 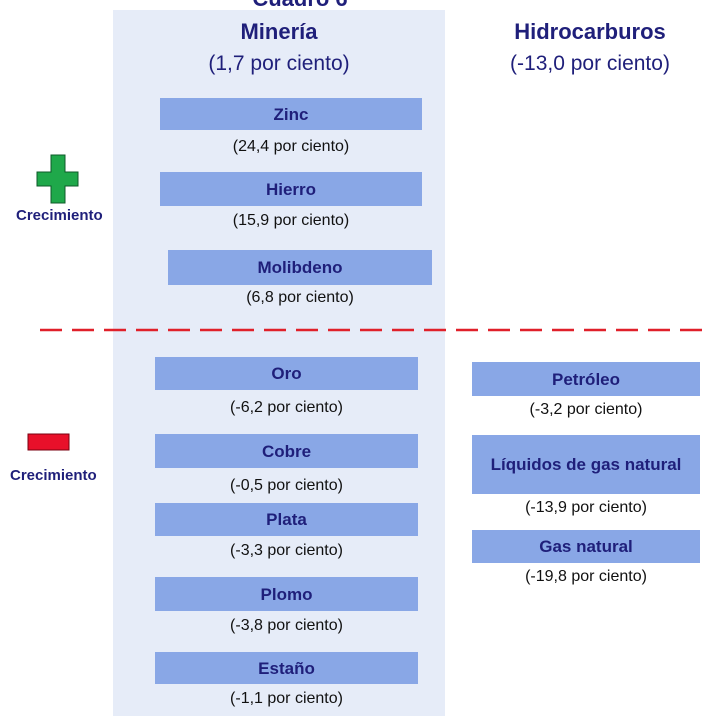 I want to click on column-heading: Minería, so click(x=279, y=31).